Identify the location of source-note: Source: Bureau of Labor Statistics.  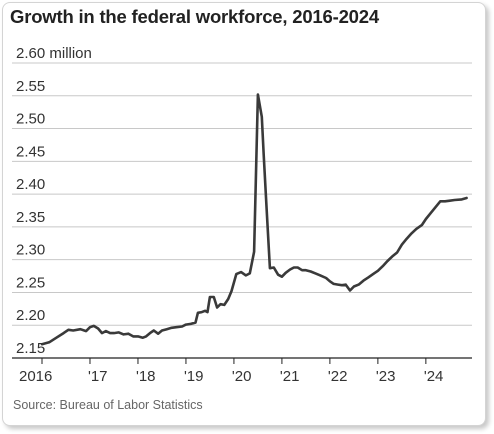
(108, 405).